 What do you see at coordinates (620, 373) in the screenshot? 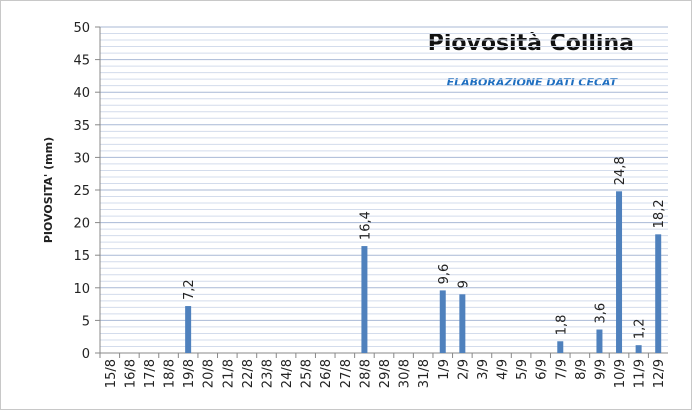
I see `x-tick-label: 10/9` at bounding box center [620, 373].